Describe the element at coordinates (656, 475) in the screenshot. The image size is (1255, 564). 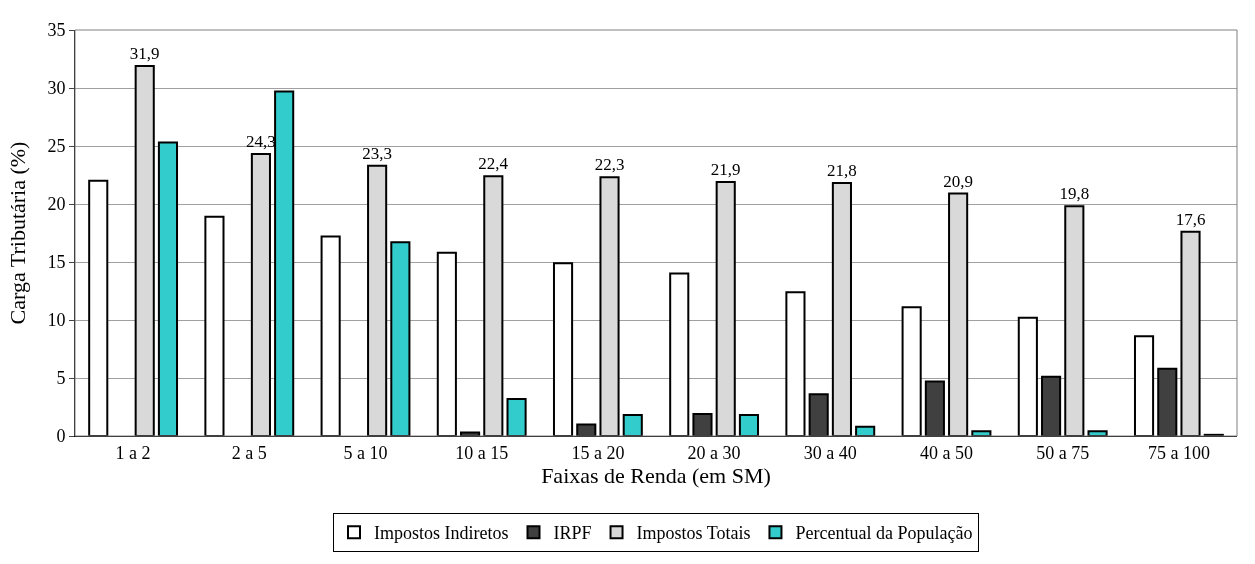
I see `x-axis-title: Faixas de Renda (em SM)` at that location.